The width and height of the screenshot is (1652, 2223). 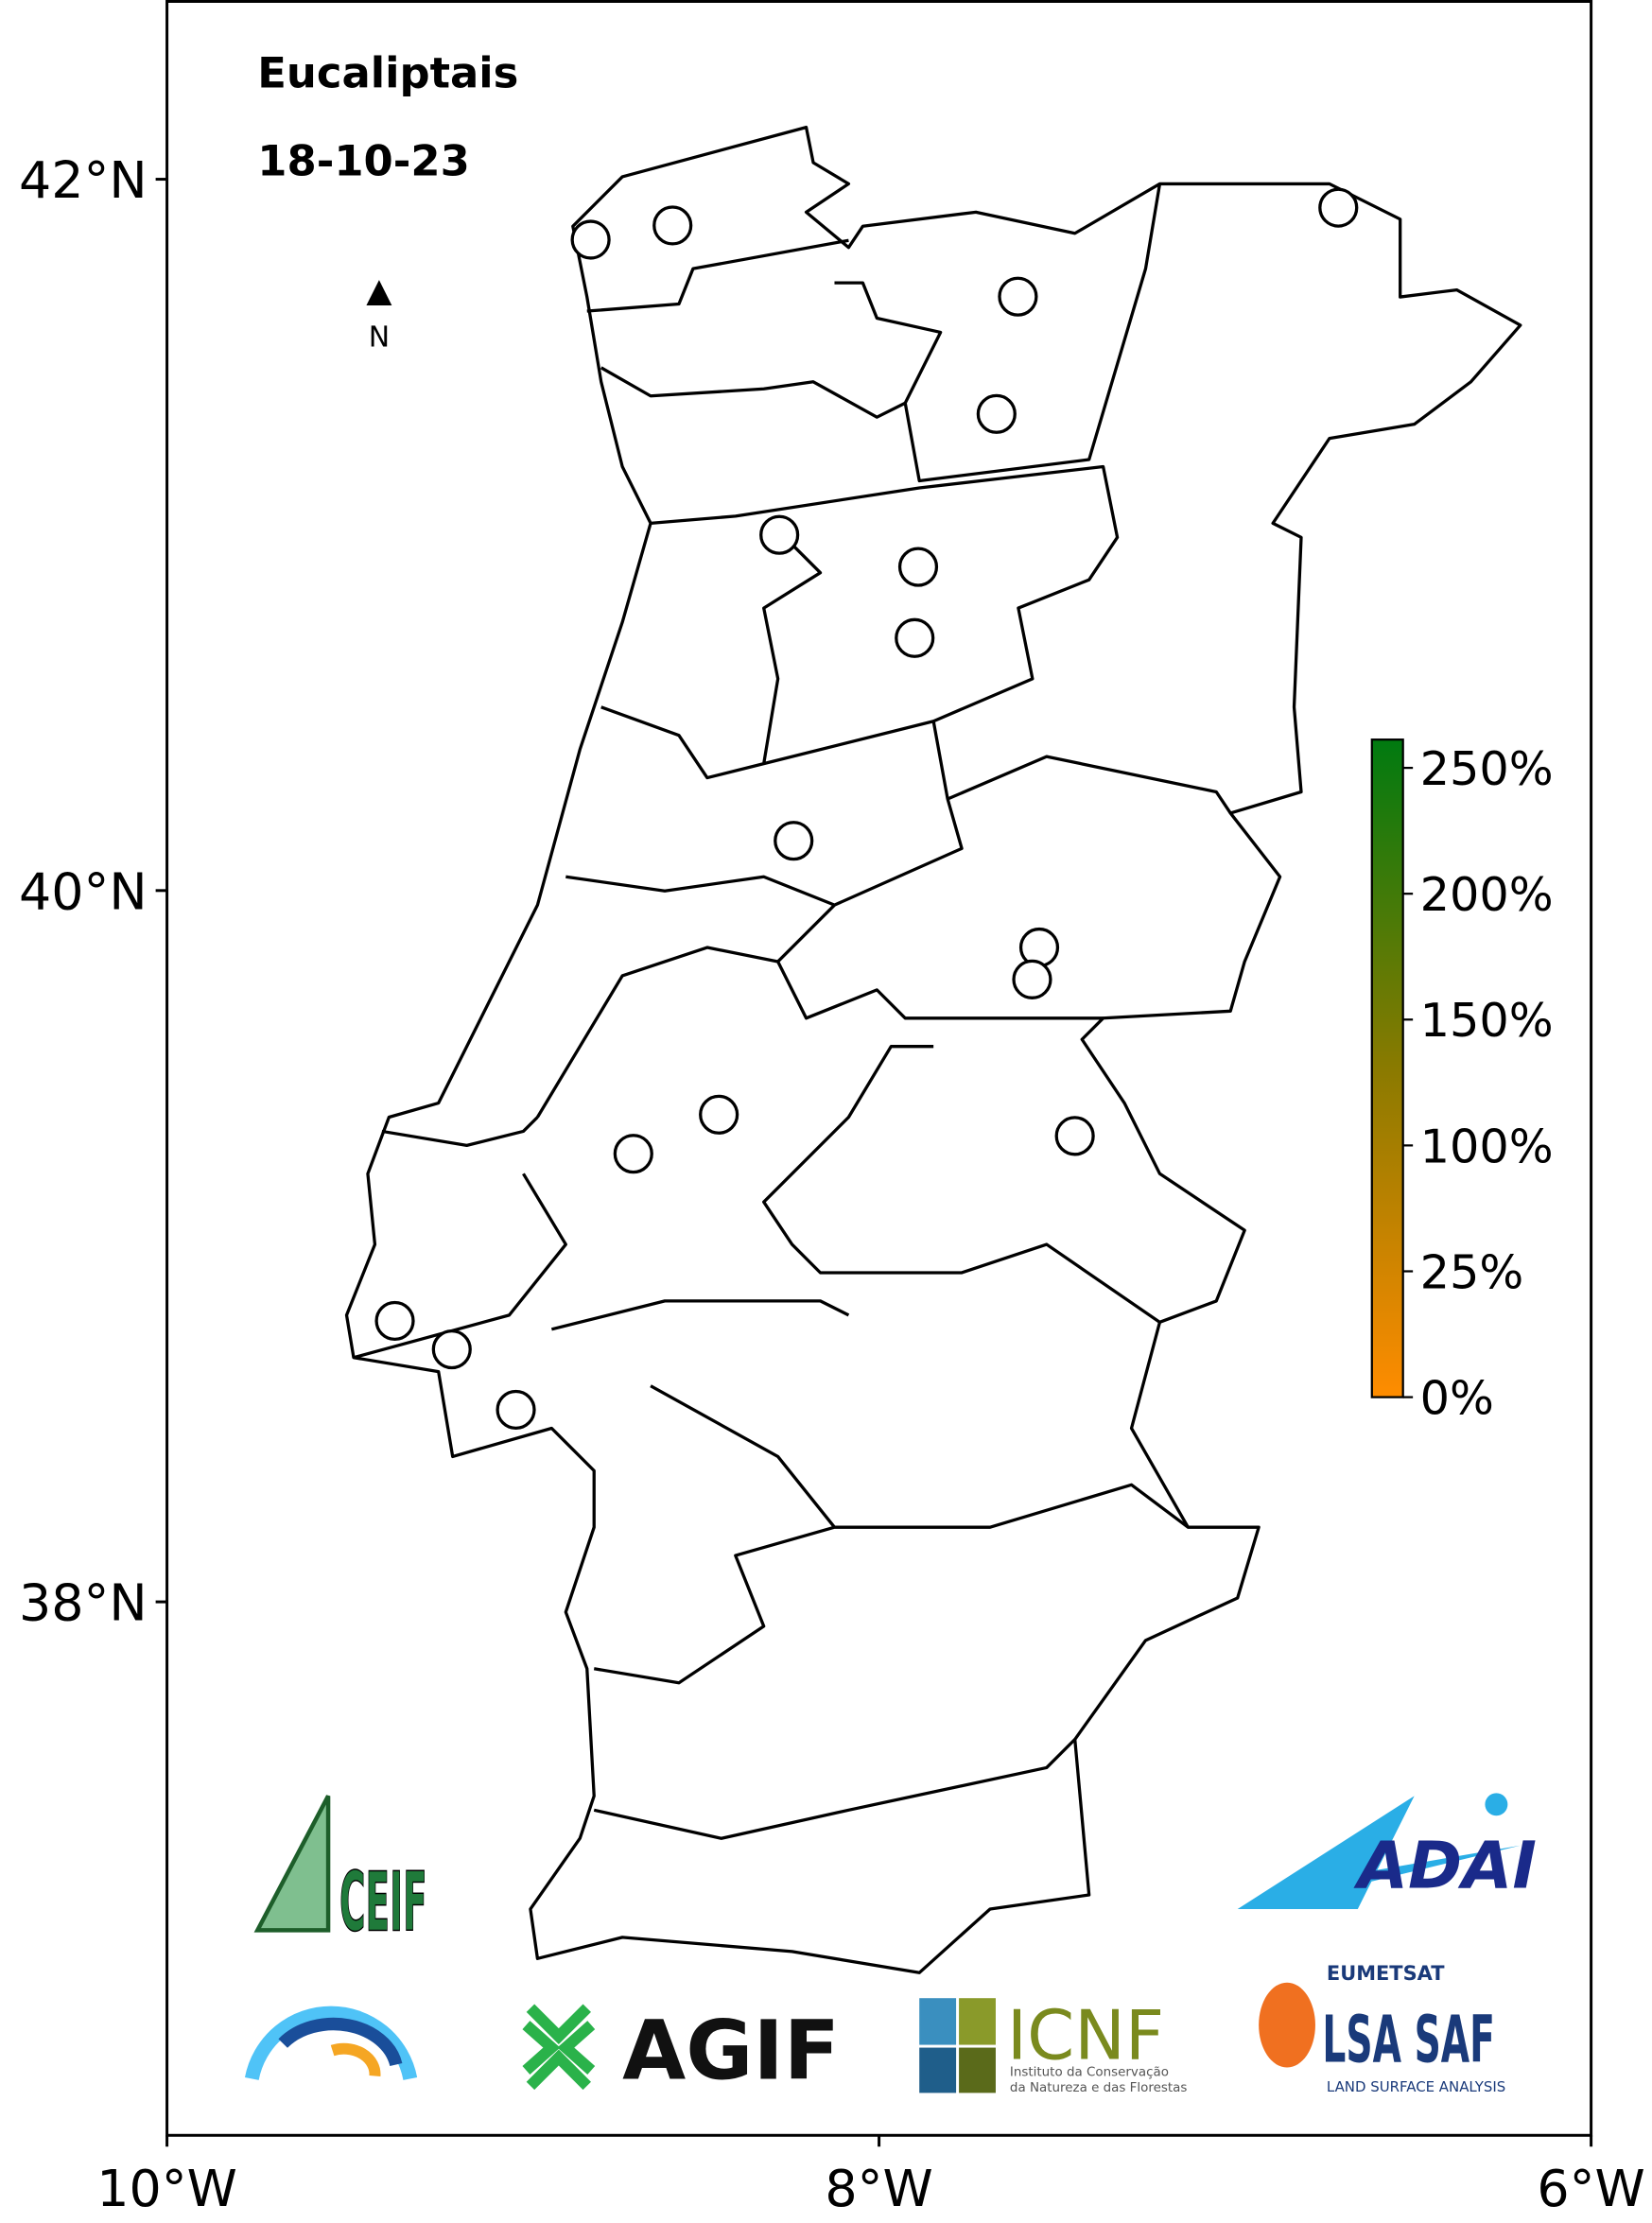 What do you see at coordinates (1487, 769) in the screenshot?
I see `colorbar-label: 250%` at bounding box center [1487, 769].